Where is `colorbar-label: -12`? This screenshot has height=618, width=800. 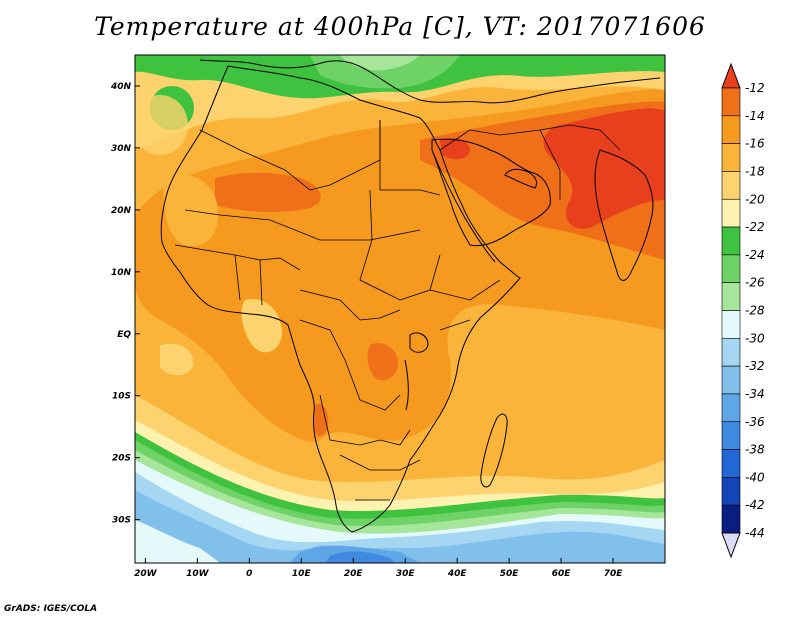
colorbar-label: -12 is located at coordinates (755, 88).